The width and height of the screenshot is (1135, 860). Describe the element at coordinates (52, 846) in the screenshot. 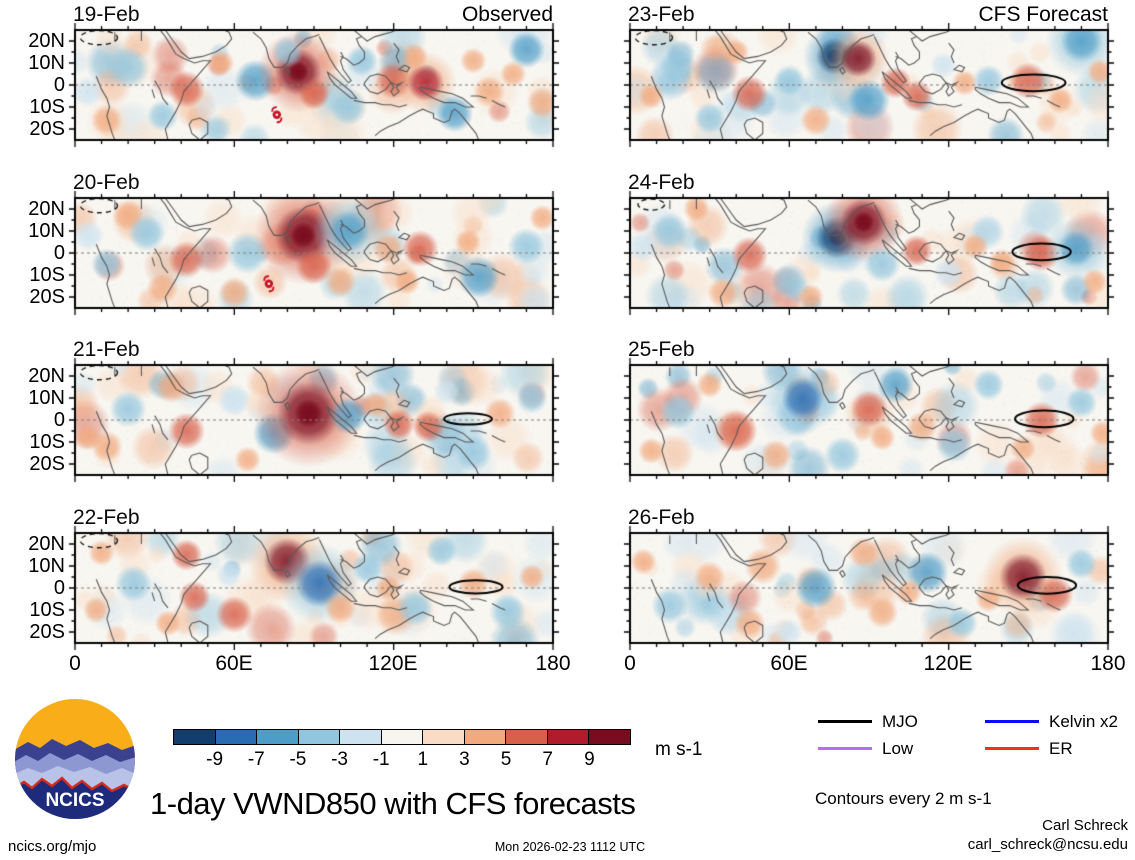

I see `footer-url: ncics.org/mjo` at that location.